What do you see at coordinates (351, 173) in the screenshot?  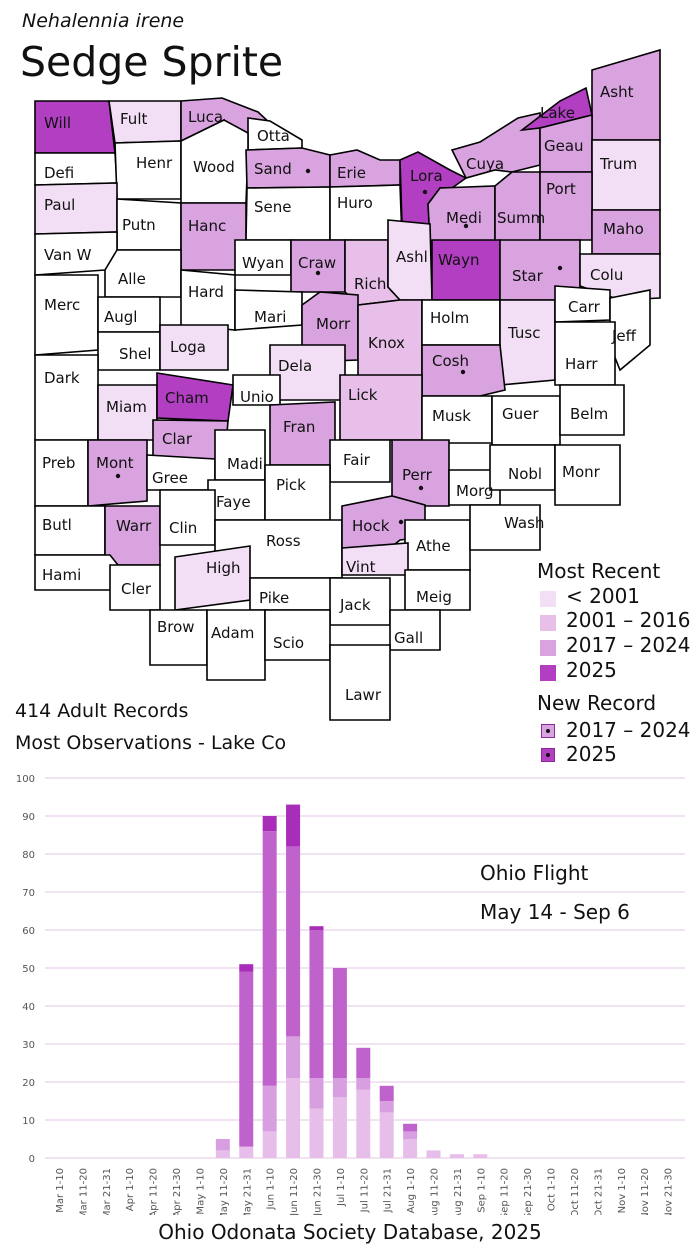 I see `county-label: Erie` at bounding box center [351, 173].